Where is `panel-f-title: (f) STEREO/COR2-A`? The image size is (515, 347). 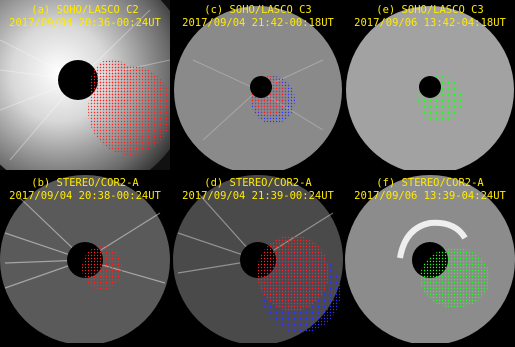 panel-f-title: (f) STEREO/COR2-A is located at coordinates (430, 183).